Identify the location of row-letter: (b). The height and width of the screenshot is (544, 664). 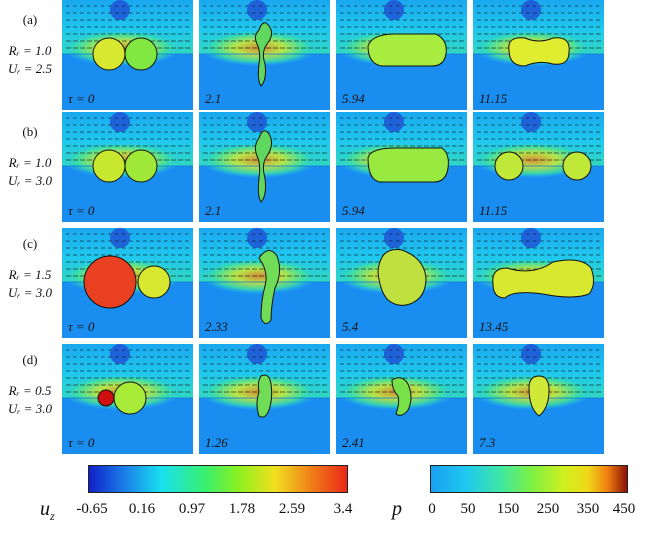
(30, 131).